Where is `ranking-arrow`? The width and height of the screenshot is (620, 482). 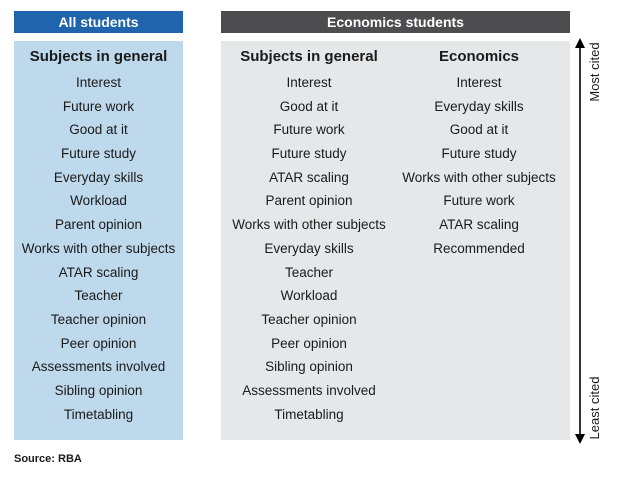
ranking-arrow is located at coordinates (580, 241).